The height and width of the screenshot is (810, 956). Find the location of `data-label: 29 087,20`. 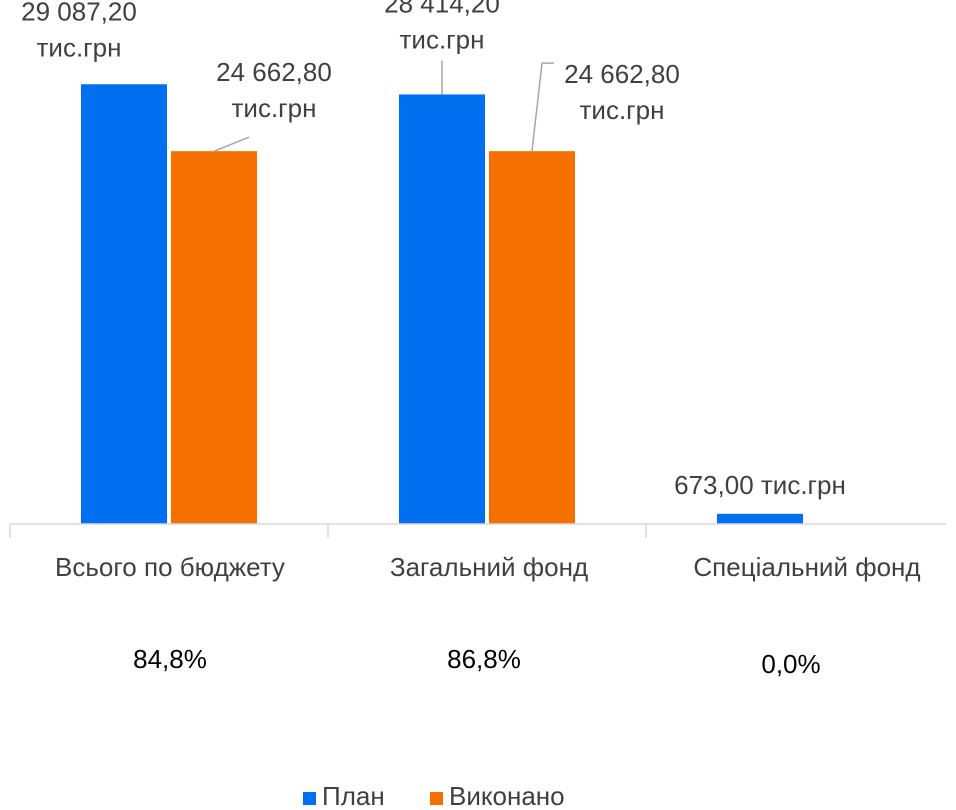

data-label: 29 087,20 is located at coordinates (79, 13).